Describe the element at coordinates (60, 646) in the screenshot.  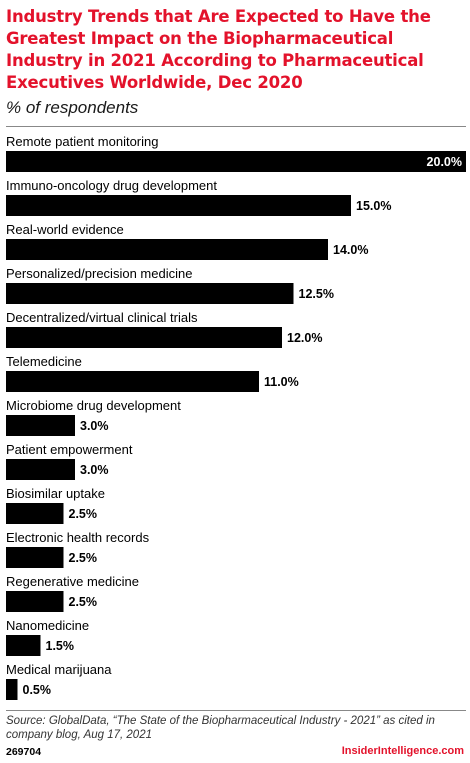
I see `value-label-nanomedicine: 1.5%` at that location.